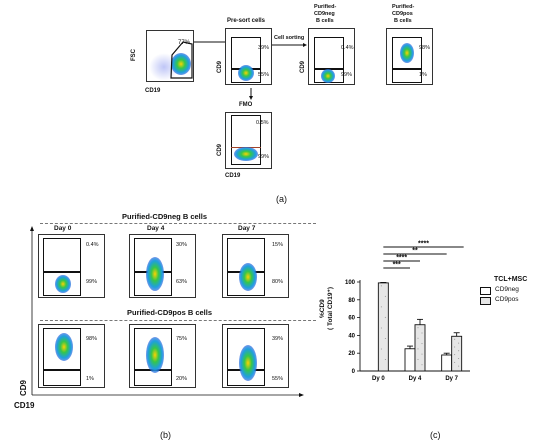 The height and width of the screenshot is (441, 550). What do you see at coordinates (350, 283) in the screenshot?
I see `y-tick-label-5: 100` at bounding box center [350, 283].